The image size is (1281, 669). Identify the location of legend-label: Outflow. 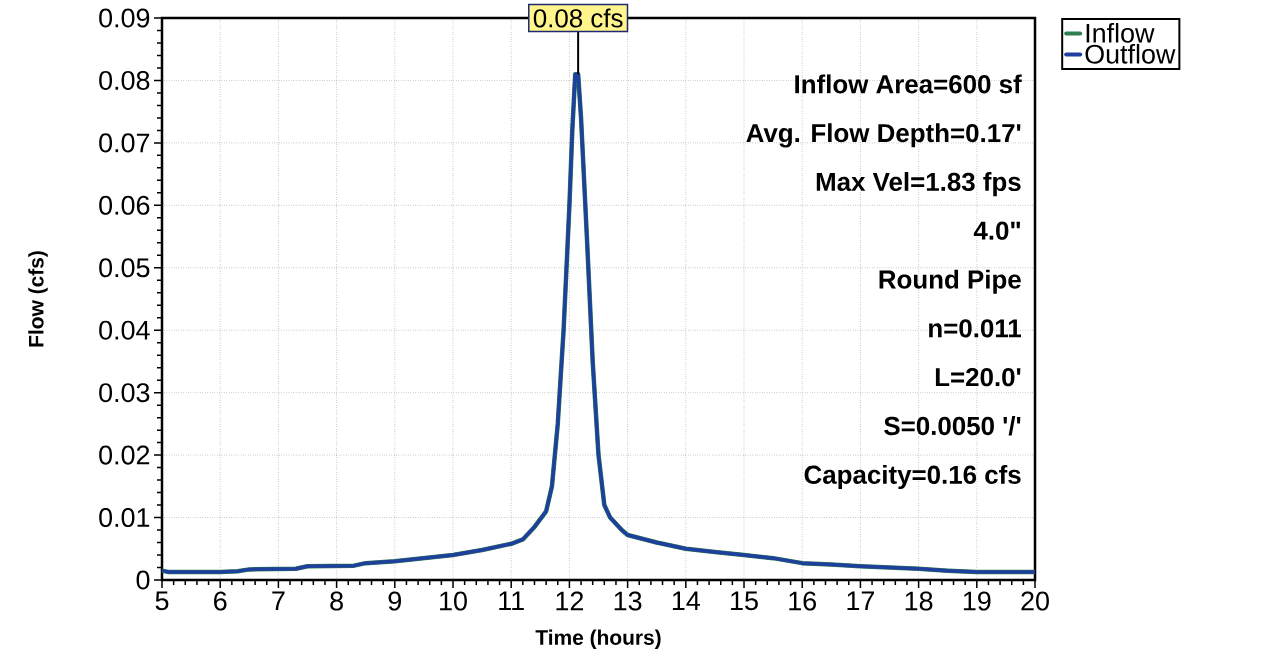
(1130, 53).